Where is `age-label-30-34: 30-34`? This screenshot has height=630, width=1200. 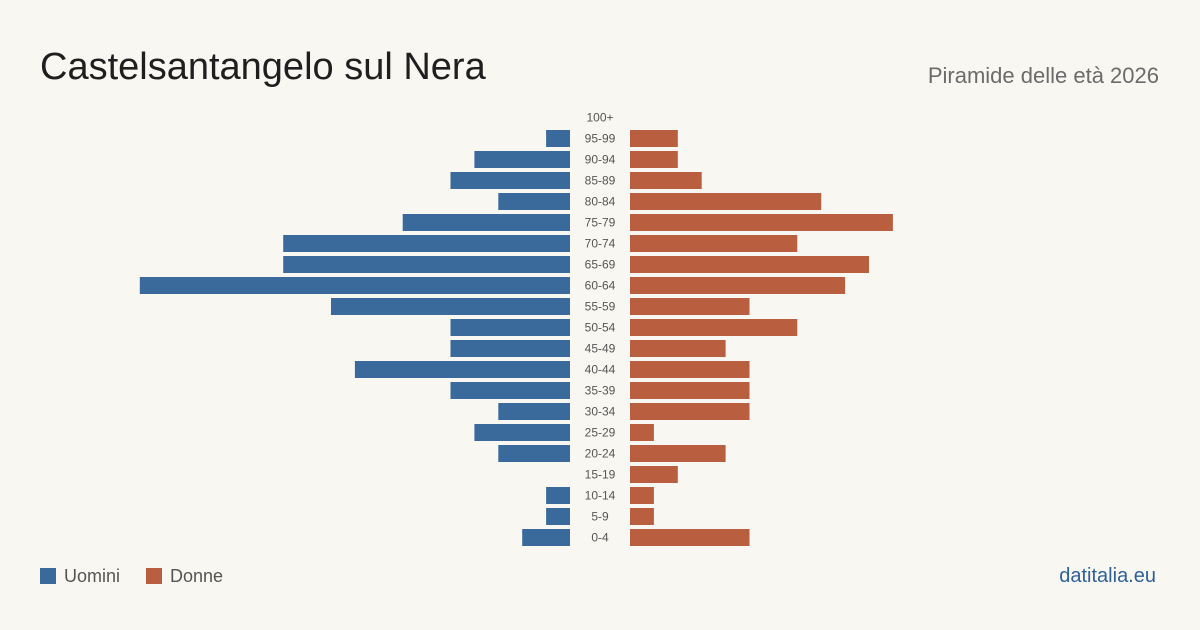 age-label-30-34: 30-34 is located at coordinates (600, 412).